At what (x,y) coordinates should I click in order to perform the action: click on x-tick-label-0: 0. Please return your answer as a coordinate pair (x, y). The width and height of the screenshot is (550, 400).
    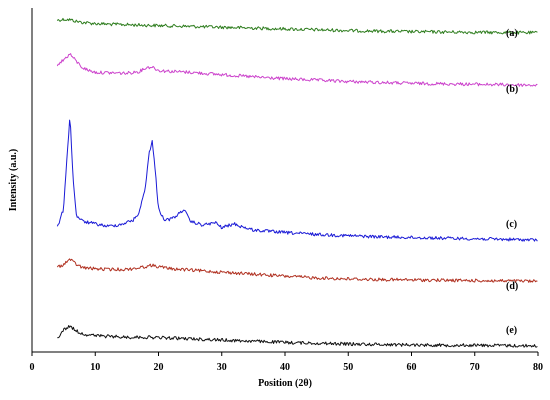
    Looking at the image, I should click on (32, 367).